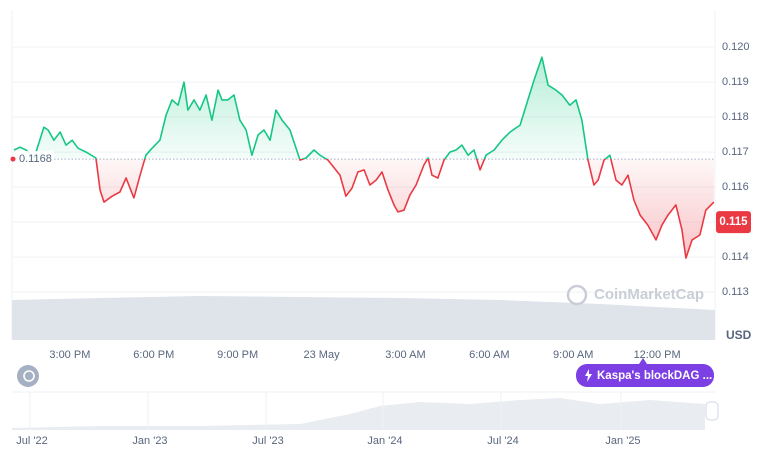 The width and height of the screenshot is (768, 461). Describe the element at coordinates (489, 355) in the screenshot. I see `x-tick-label: 6:00 AM` at that location.